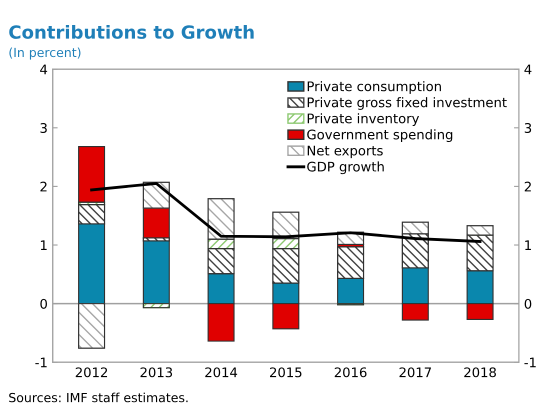 This screenshot has height=407, width=555. Describe the element at coordinates (345, 152) in the screenshot. I see `legend-label: Net exports` at that location.